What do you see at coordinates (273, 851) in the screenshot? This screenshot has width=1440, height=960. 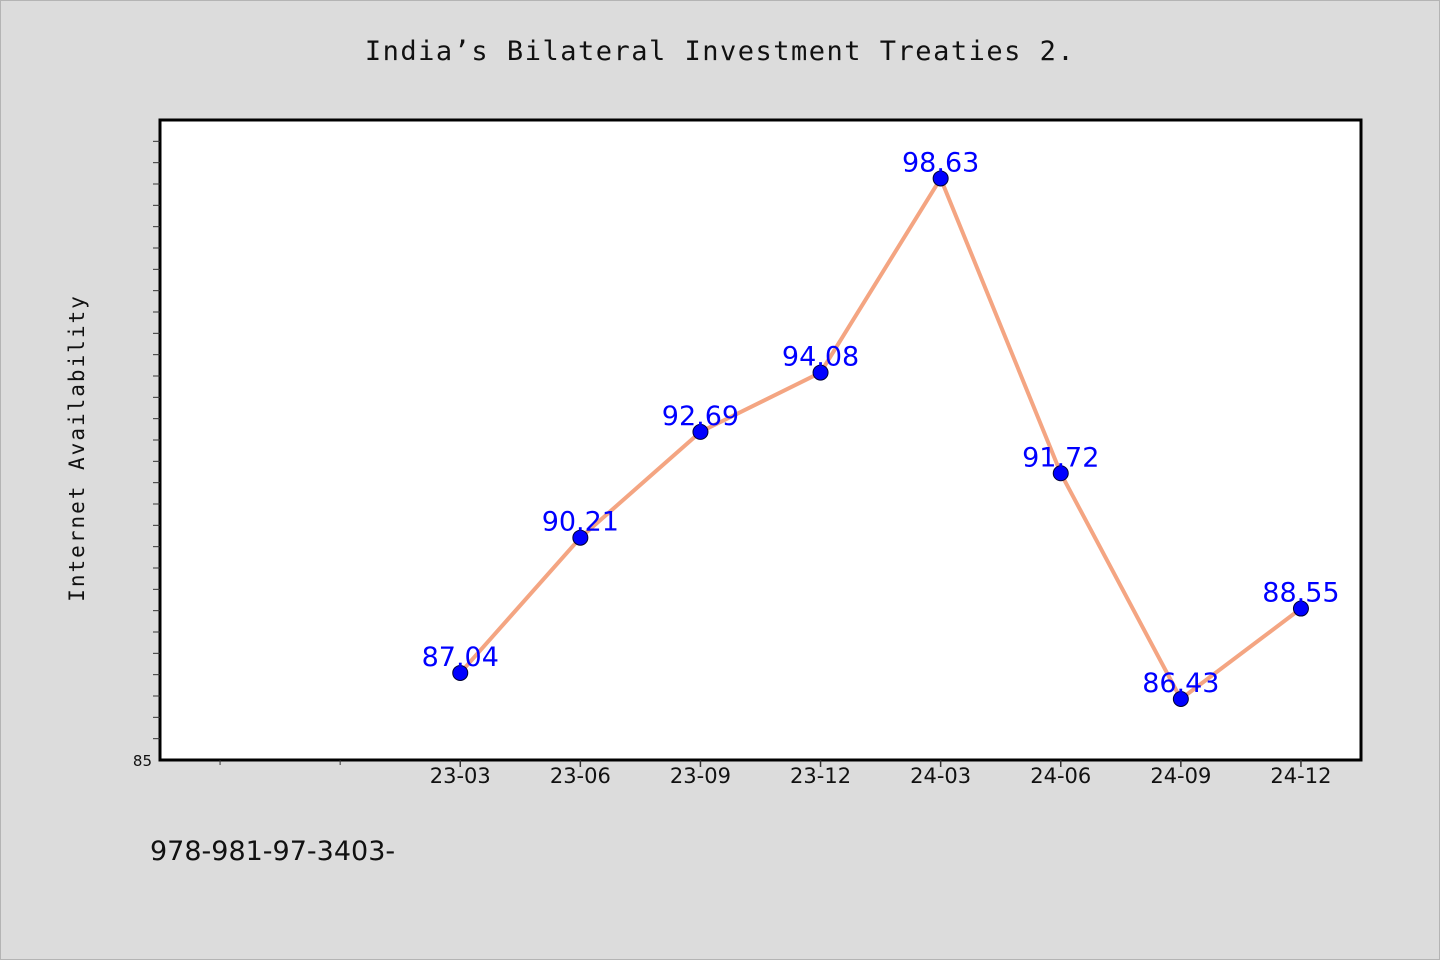 I see `isbn-footer: 978-981-97-3403-` at bounding box center [273, 851].